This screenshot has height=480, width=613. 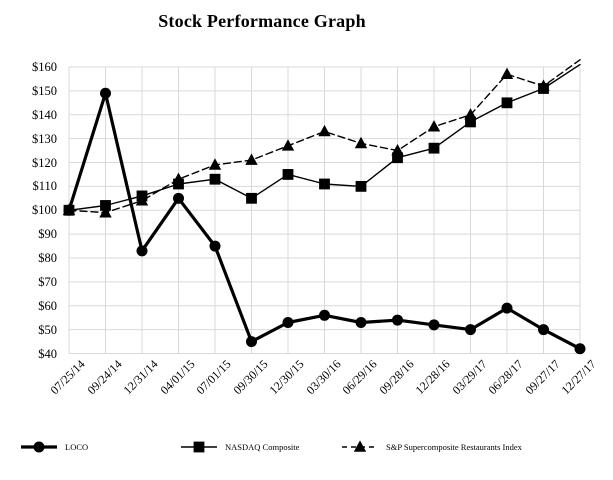 What do you see at coordinates (44, 67) in the screenshot?
I see `y-tick-label: $160` at bounding box center [44, 67].